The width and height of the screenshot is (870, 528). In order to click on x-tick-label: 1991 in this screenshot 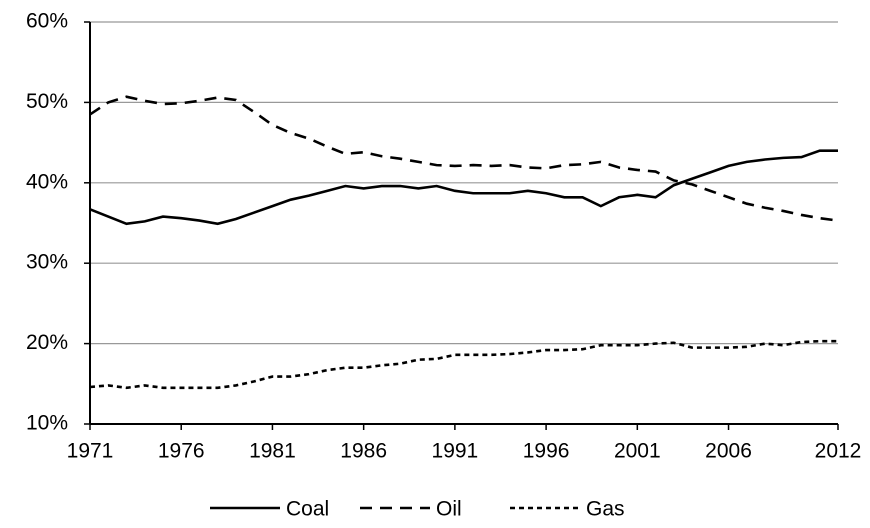, I will do `click(455, 451)`.